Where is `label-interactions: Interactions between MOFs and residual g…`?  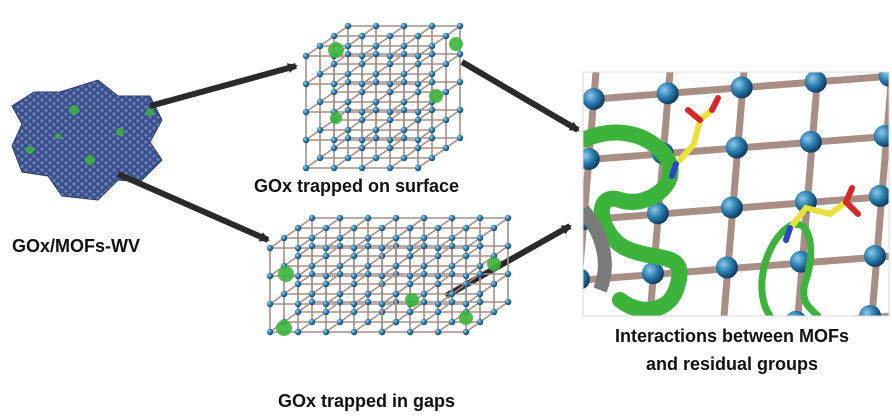 label-interactions: Interactions between MOFs and residual g… is located at coordinates (732, 350).